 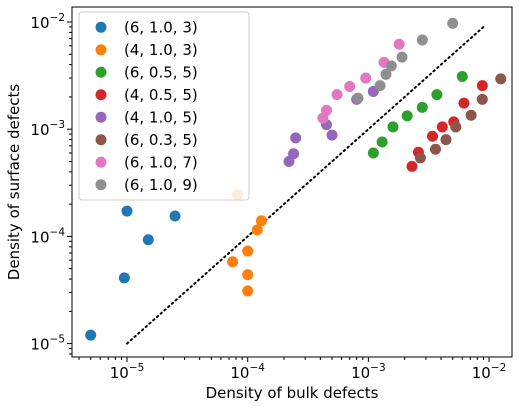 I want to click on x-tick-label: 10⁻⁴, so click(x=247, y=372).